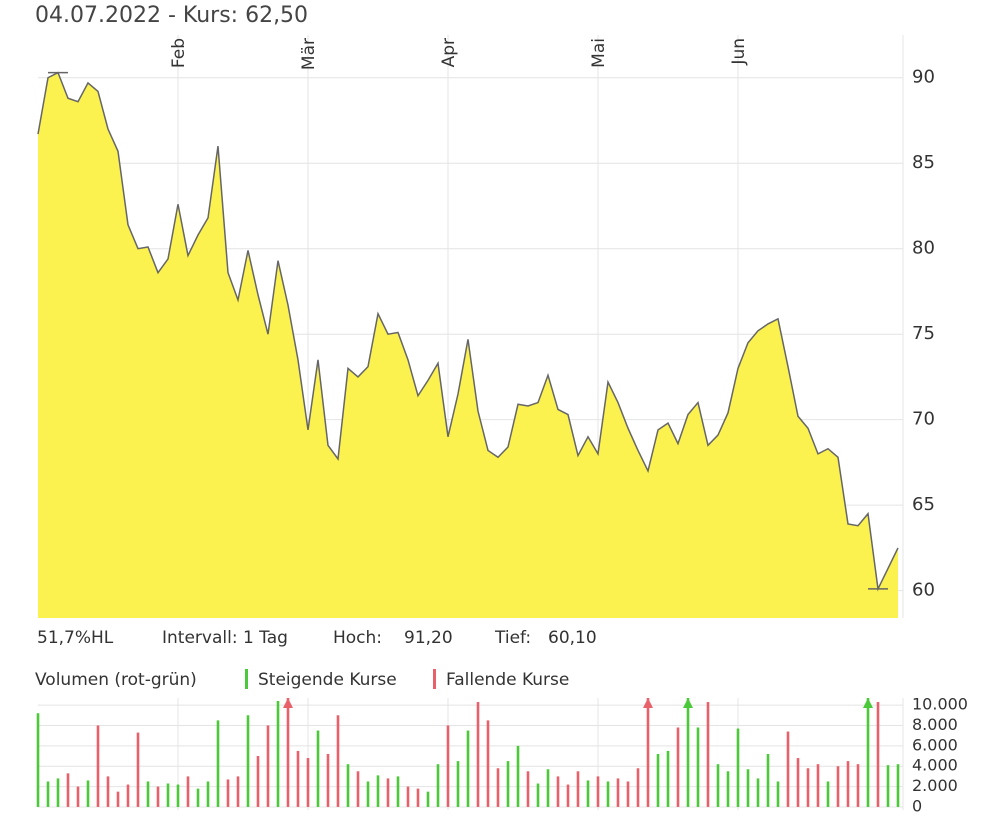 This screenshot has height=817, width=1000. Describe the element at coordinates (923, 248) in the screenshot. I see `y-tick-label: 80` at that location.